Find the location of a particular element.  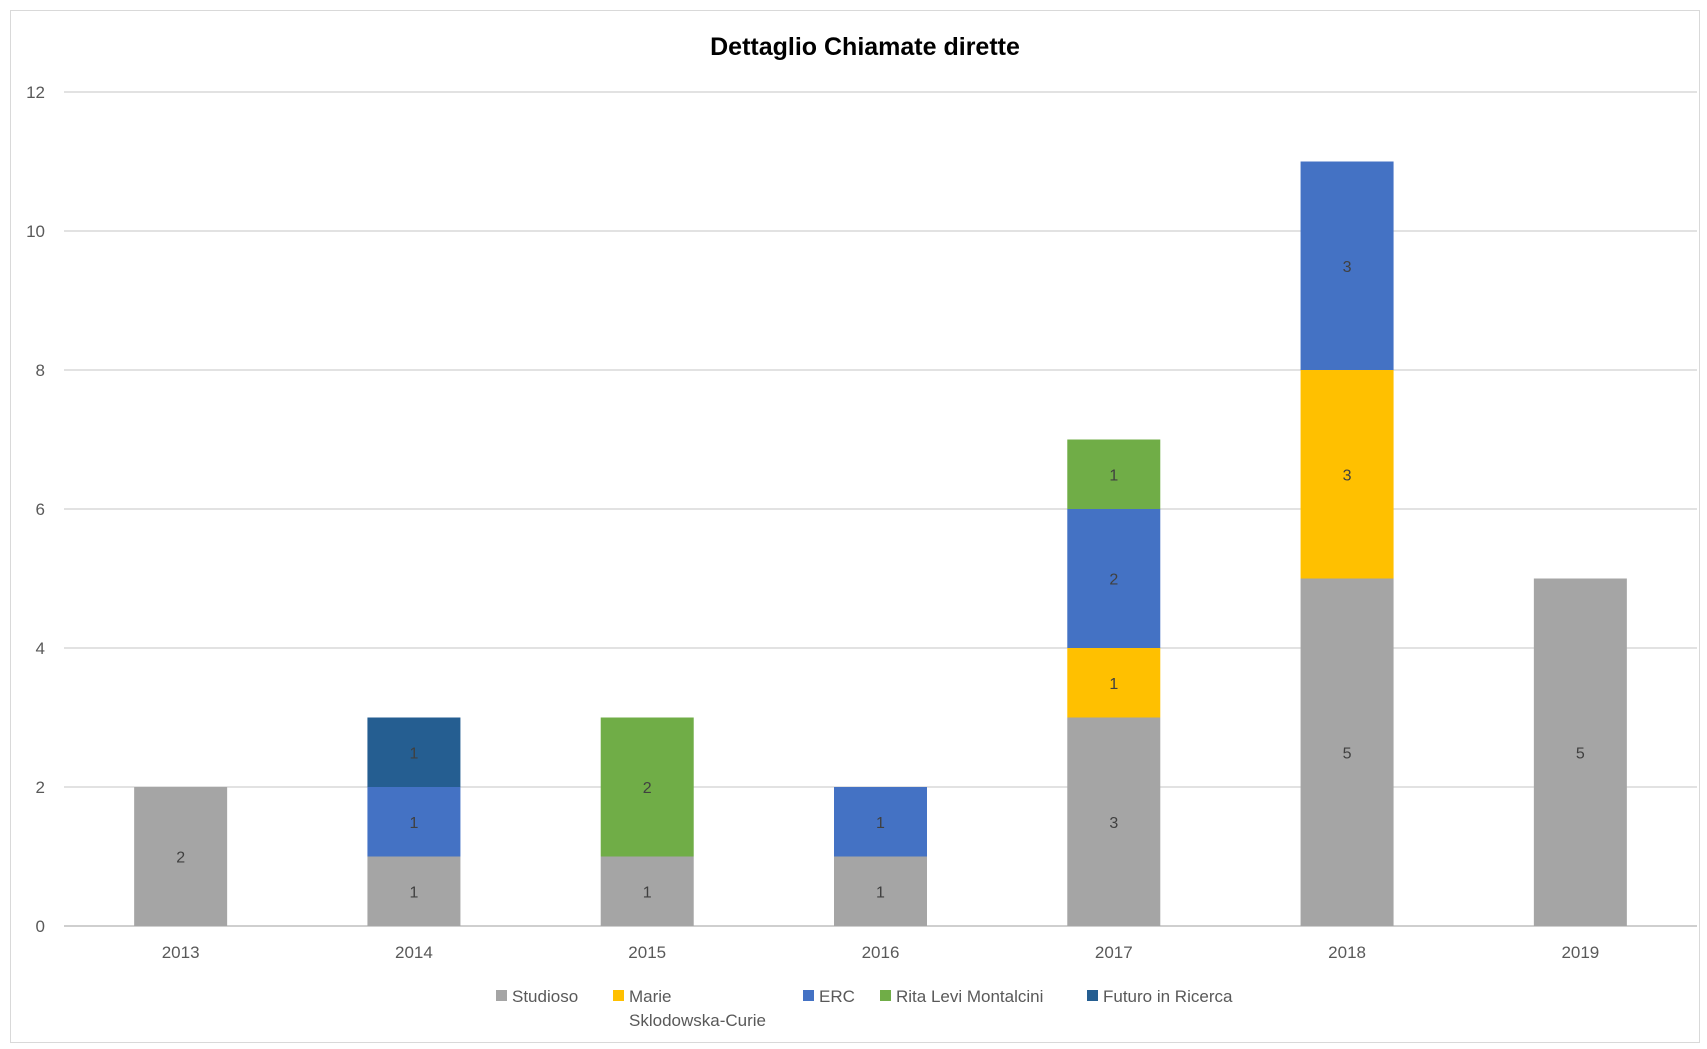

data-label-2018-marie-sklodowska-curie: 3 is located at coordinates (1347, 475).